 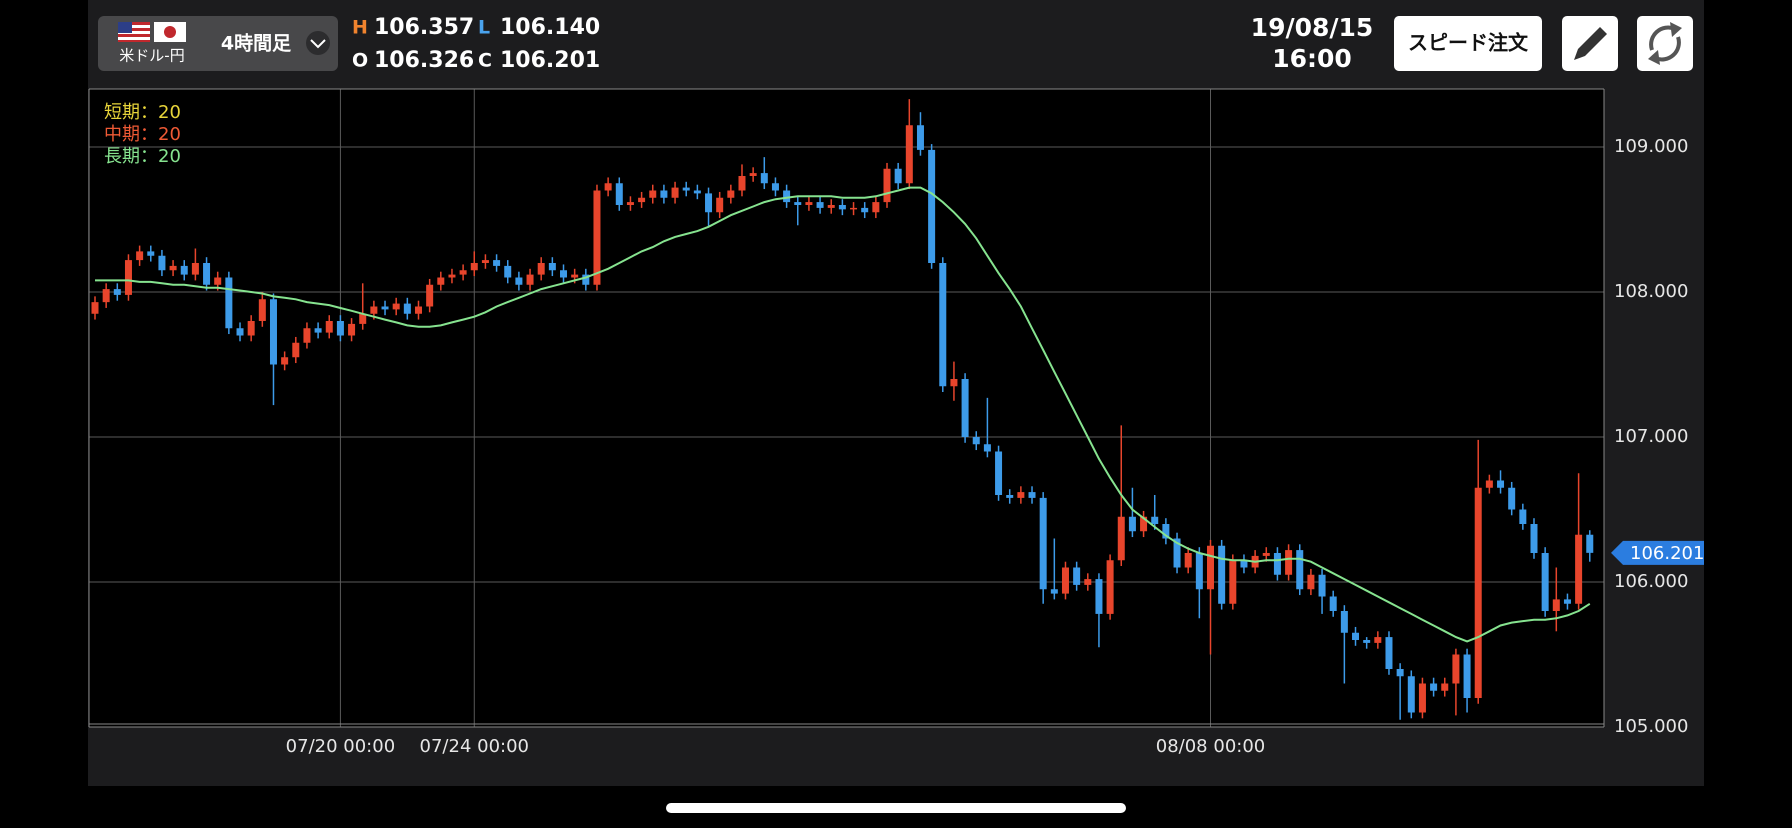 What do you see at coordinates (170, 32) in the screenshot?
I see `jp-flag` at bounding box center [170, 32].